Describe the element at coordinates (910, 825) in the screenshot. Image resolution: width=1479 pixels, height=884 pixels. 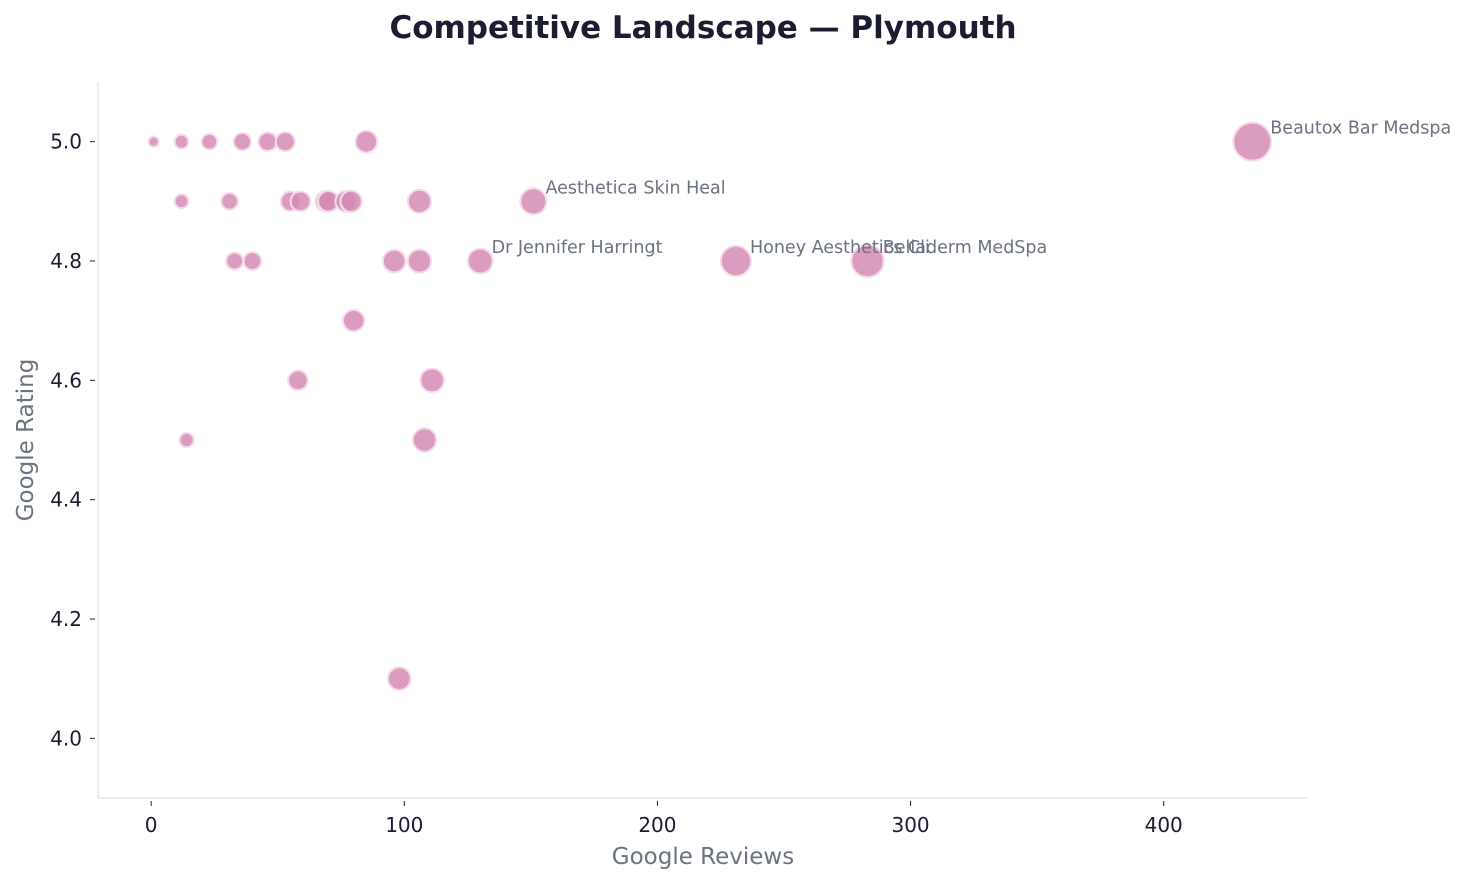
I see `x-tick-label: 300` at that location.